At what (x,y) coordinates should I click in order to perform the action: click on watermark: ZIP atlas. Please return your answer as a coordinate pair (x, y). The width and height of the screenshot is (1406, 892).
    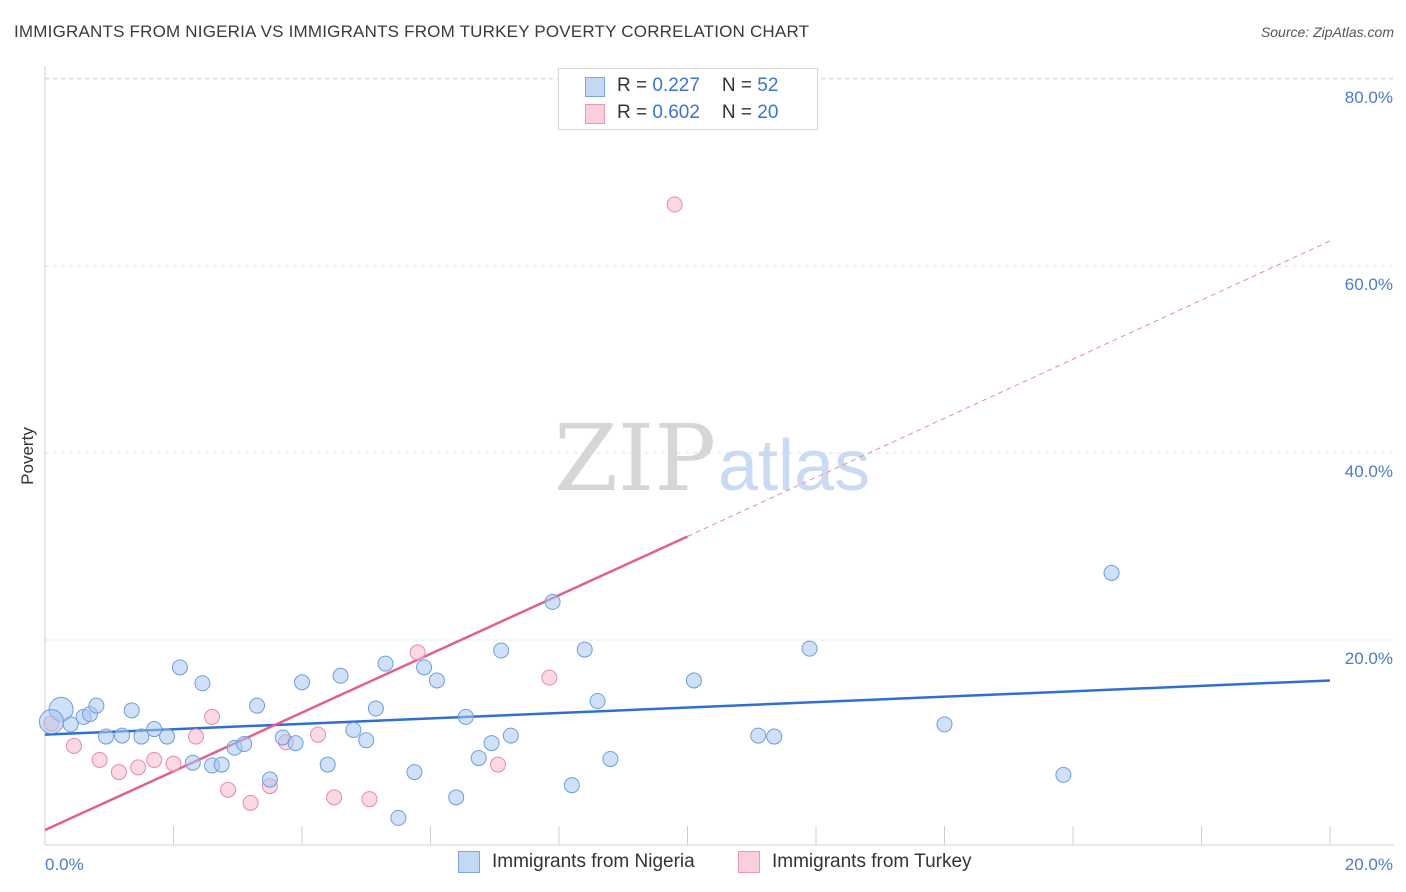
    Looking at the image, I should click on (712, 458).